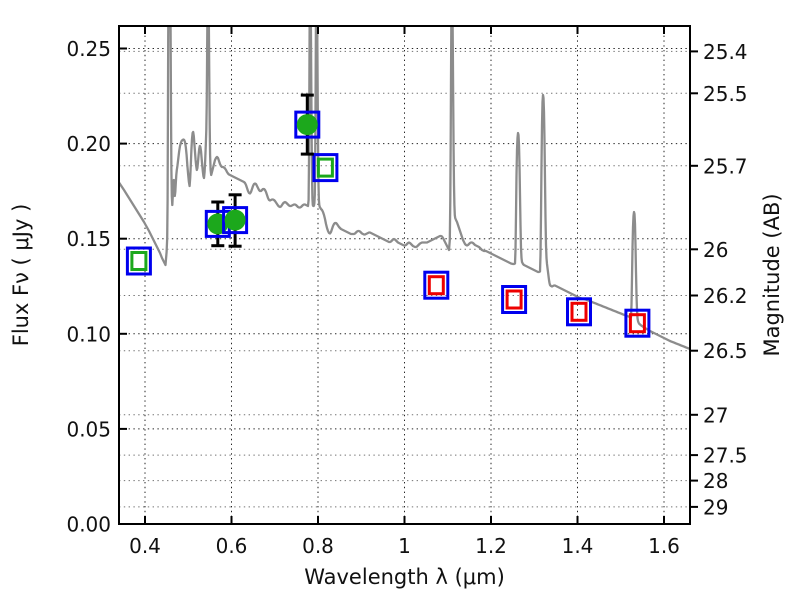 This screenshot has width=800, height=600. What do you see at coordinates (715, 415) in the screenshot?
I see `y2-tick-label: 27` at bounding box center [715, 415].